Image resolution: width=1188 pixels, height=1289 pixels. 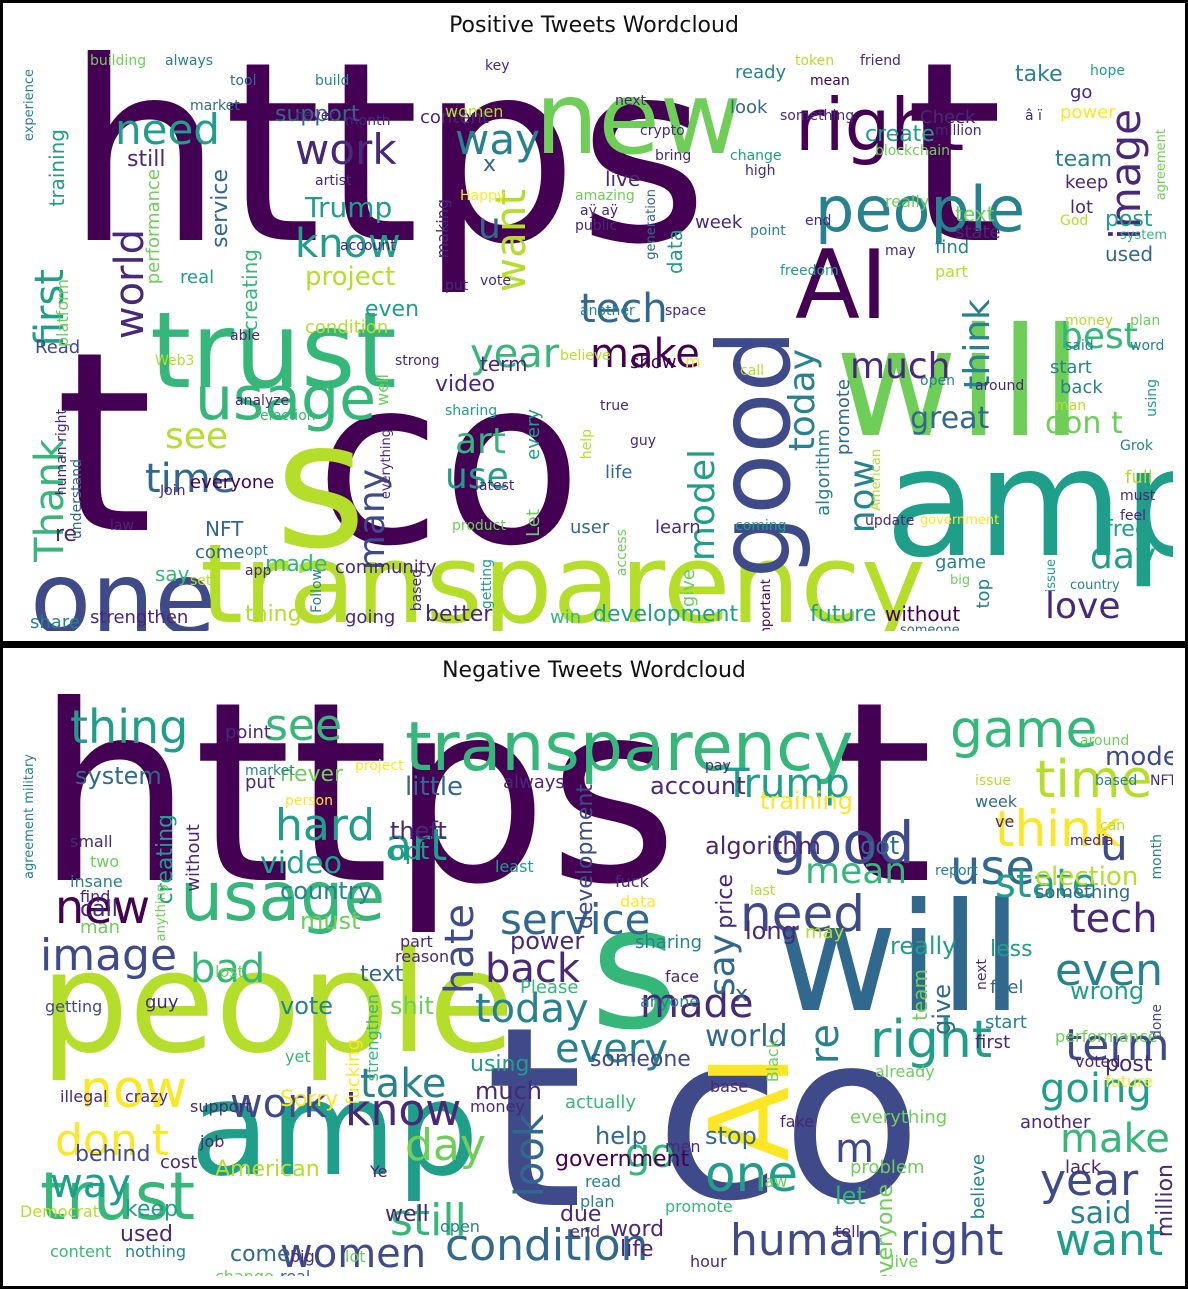 What do you see at coordinates (243, 81) in the screenshot?
I see `positive-word: tool` at bounding box center [243, 81].